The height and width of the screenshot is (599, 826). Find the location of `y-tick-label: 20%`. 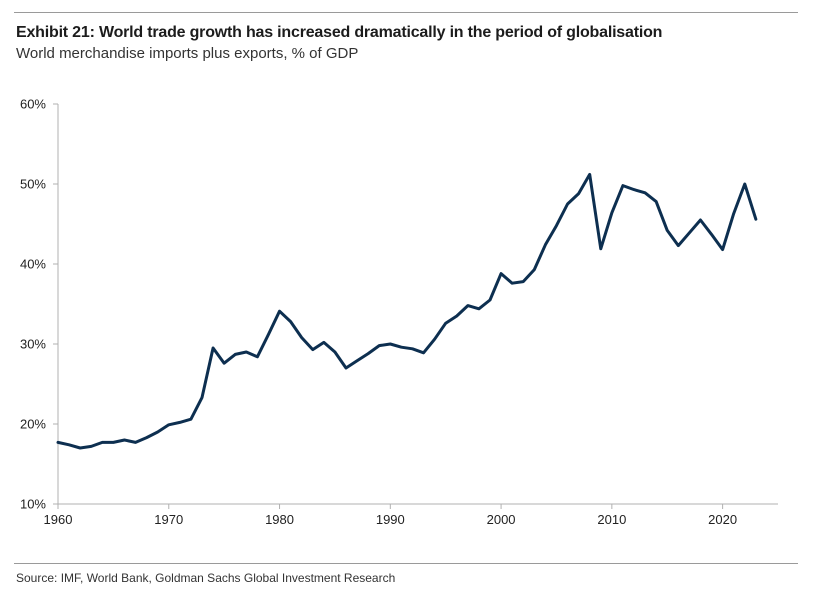

y-tick-label: 20% is located at coordinates (33, 424).